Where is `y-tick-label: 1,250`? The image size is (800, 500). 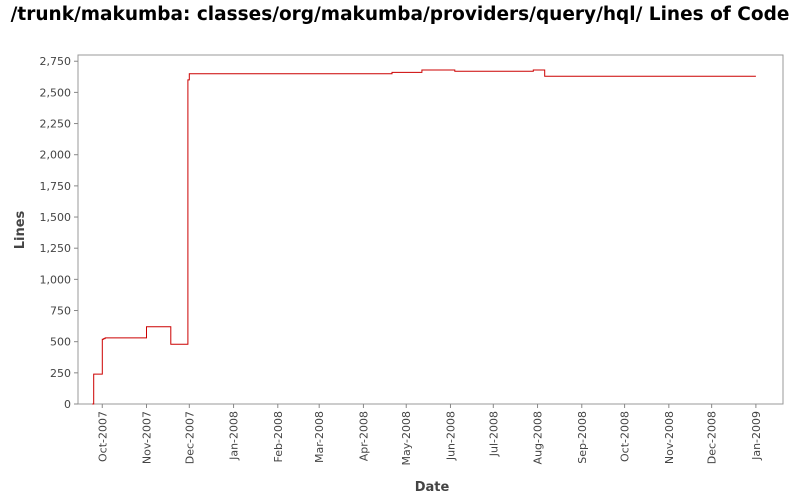
y-tick-label: 1,250 is located at coordinates (56, 248).